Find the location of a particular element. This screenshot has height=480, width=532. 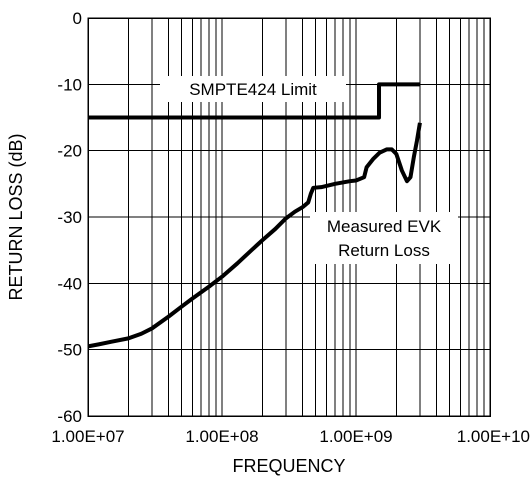

y-tick-label: -60 is located at coordinates (69, 416).